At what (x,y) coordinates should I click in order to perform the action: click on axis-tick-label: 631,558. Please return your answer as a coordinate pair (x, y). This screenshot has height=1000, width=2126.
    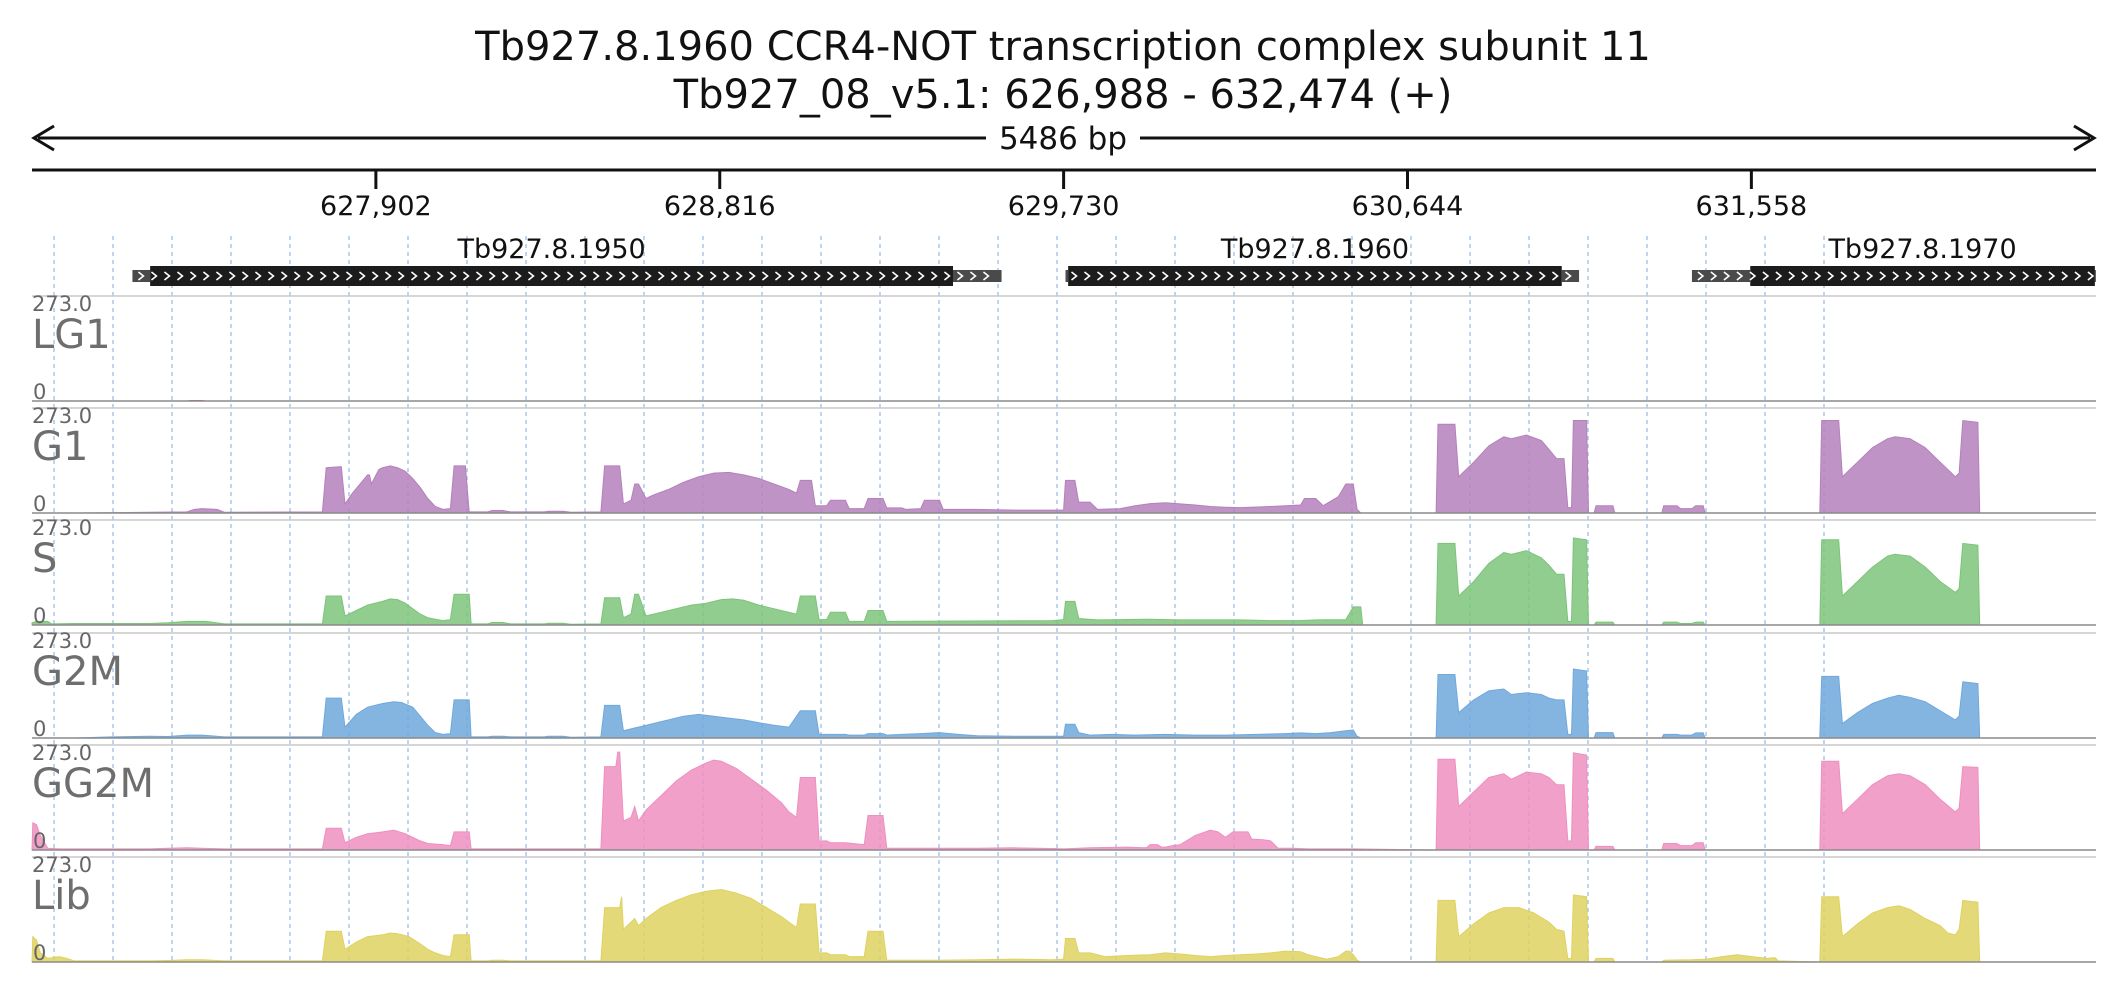
    Looking at the image, I should click on (1752, 206).